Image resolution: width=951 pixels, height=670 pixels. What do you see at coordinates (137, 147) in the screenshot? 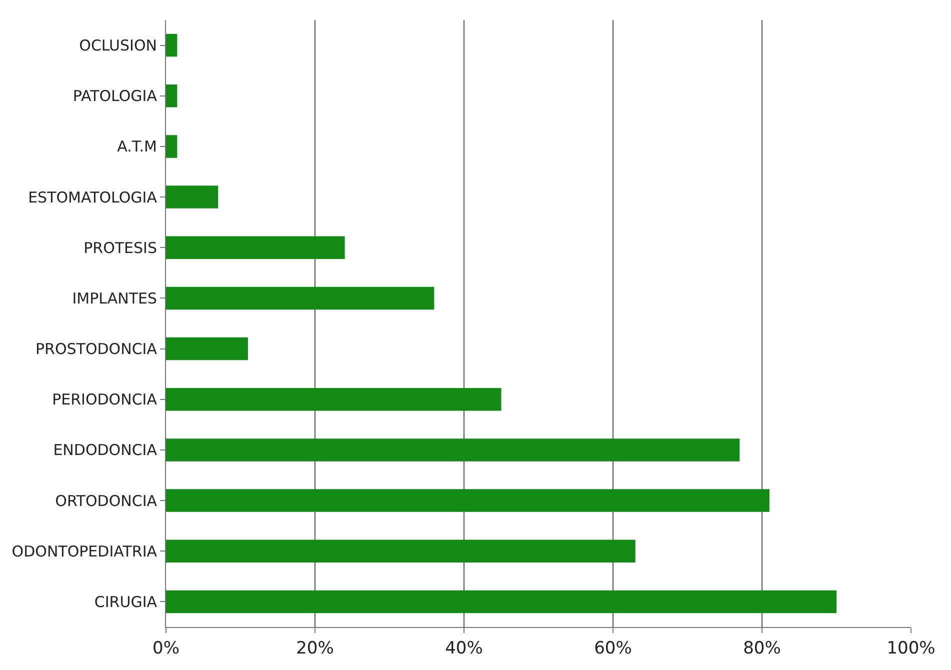
I see `y-tick-label: A.T.M` at bounding box center [137, 147].